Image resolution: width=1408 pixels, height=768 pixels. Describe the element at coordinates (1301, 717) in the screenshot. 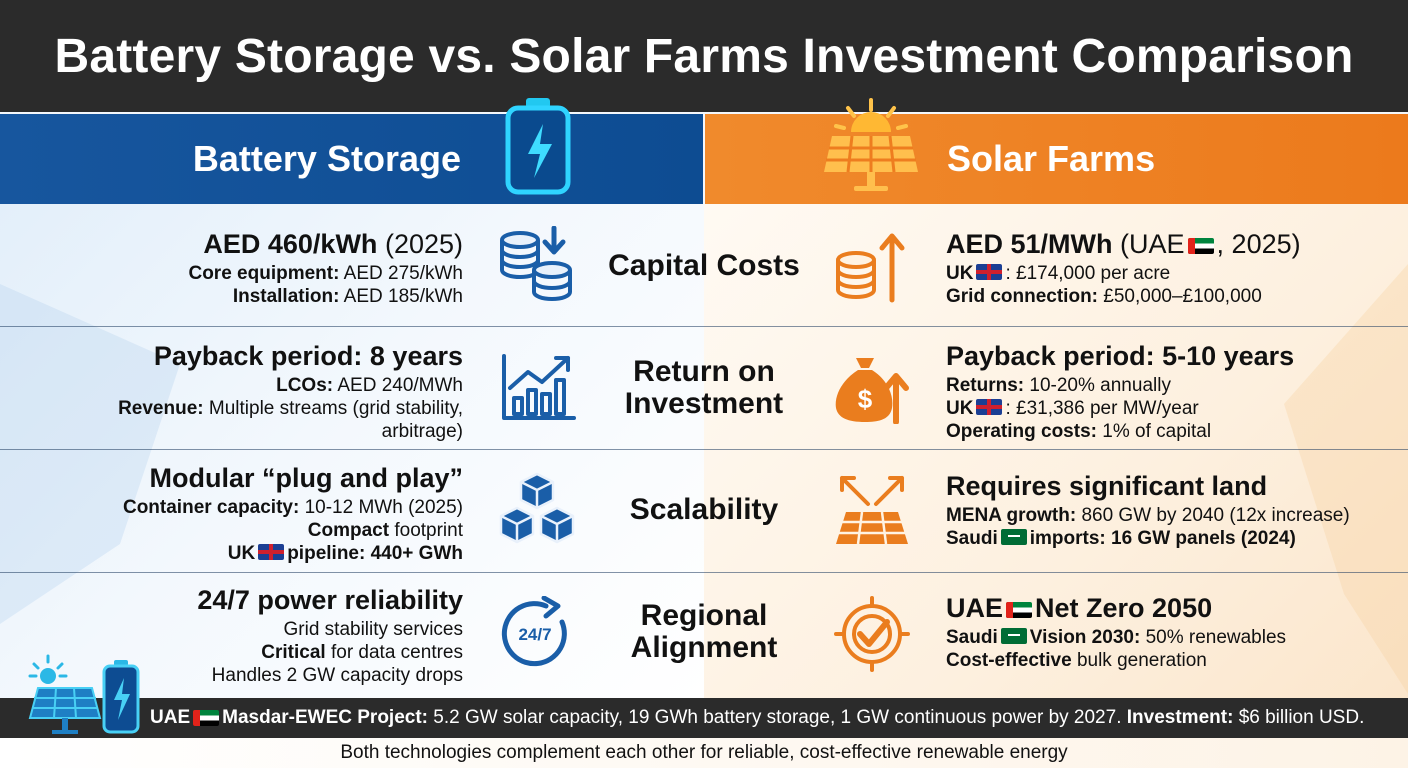

I see `footer-investment-value: $6 billion USD.` at that location.